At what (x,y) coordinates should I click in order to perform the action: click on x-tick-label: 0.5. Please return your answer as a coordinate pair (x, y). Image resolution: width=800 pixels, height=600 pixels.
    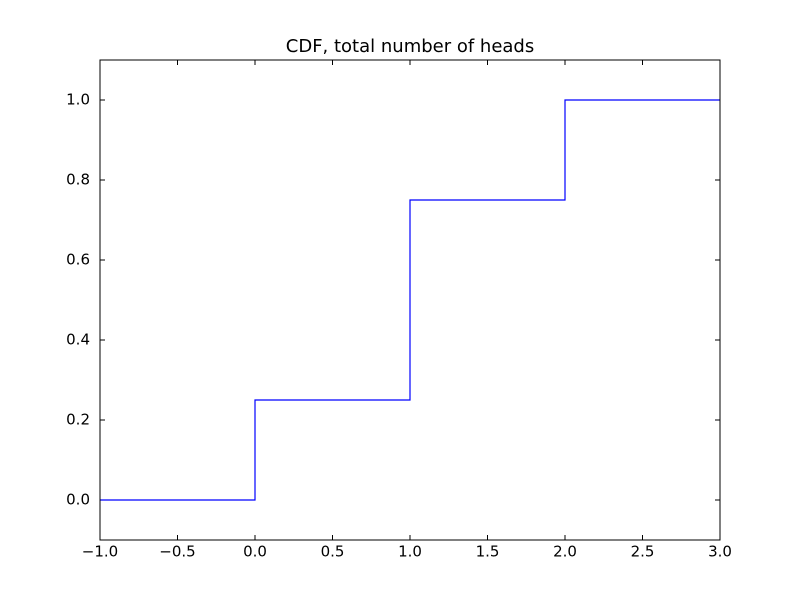
    Looking at the image, I should click on (333, 552).